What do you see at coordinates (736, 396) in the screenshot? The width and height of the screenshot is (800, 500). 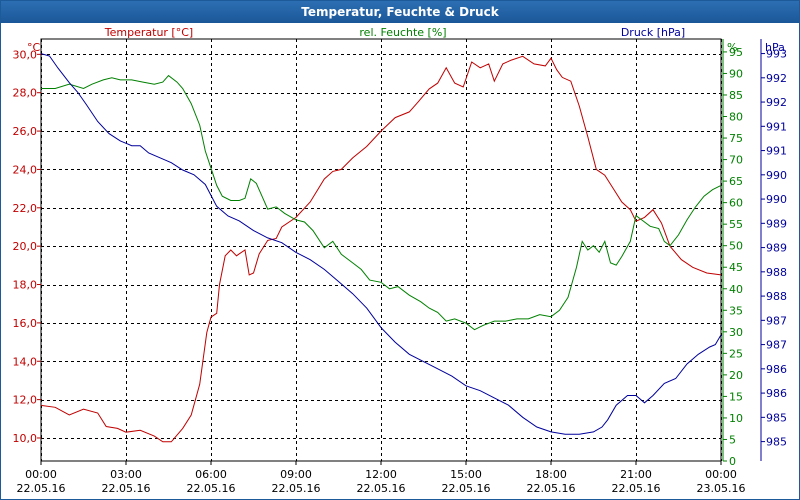 I see `humidity-tick-label: 15` at bounding box center [736, 396].